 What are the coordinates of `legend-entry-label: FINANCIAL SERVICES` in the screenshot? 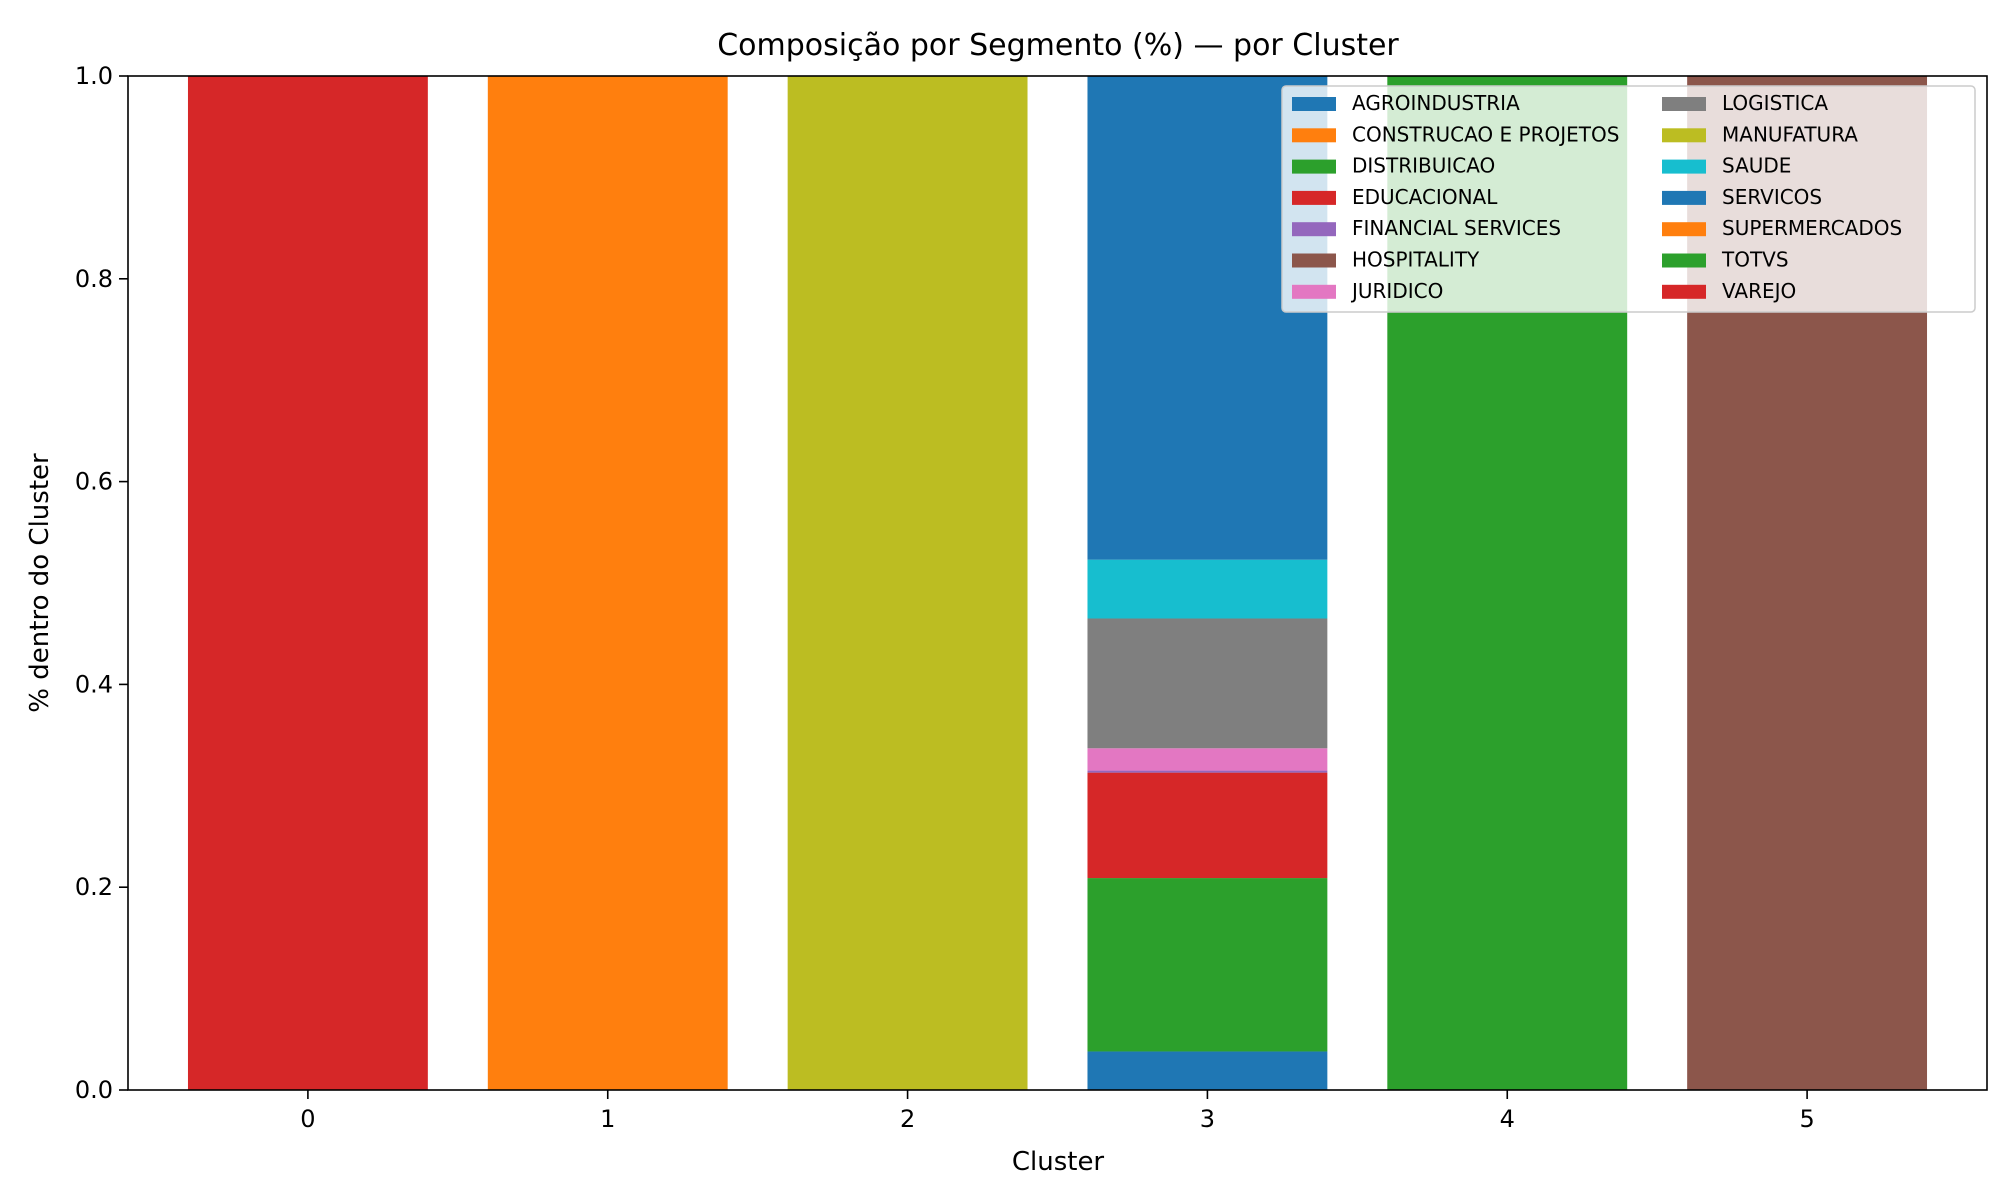 It's located at (1456, 228).